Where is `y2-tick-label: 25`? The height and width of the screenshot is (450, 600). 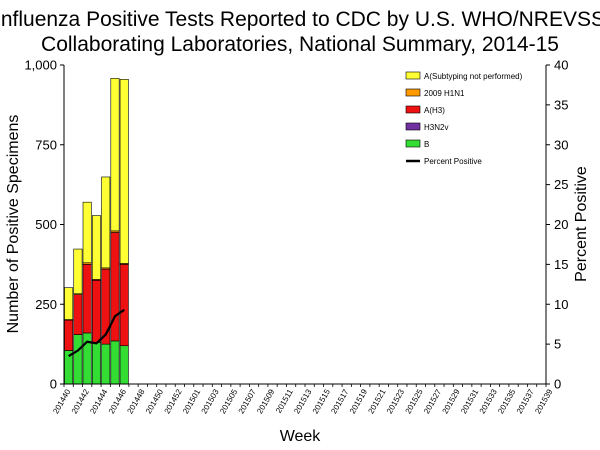
y2-tick-label: 25 is located at coordinates (561, 184).